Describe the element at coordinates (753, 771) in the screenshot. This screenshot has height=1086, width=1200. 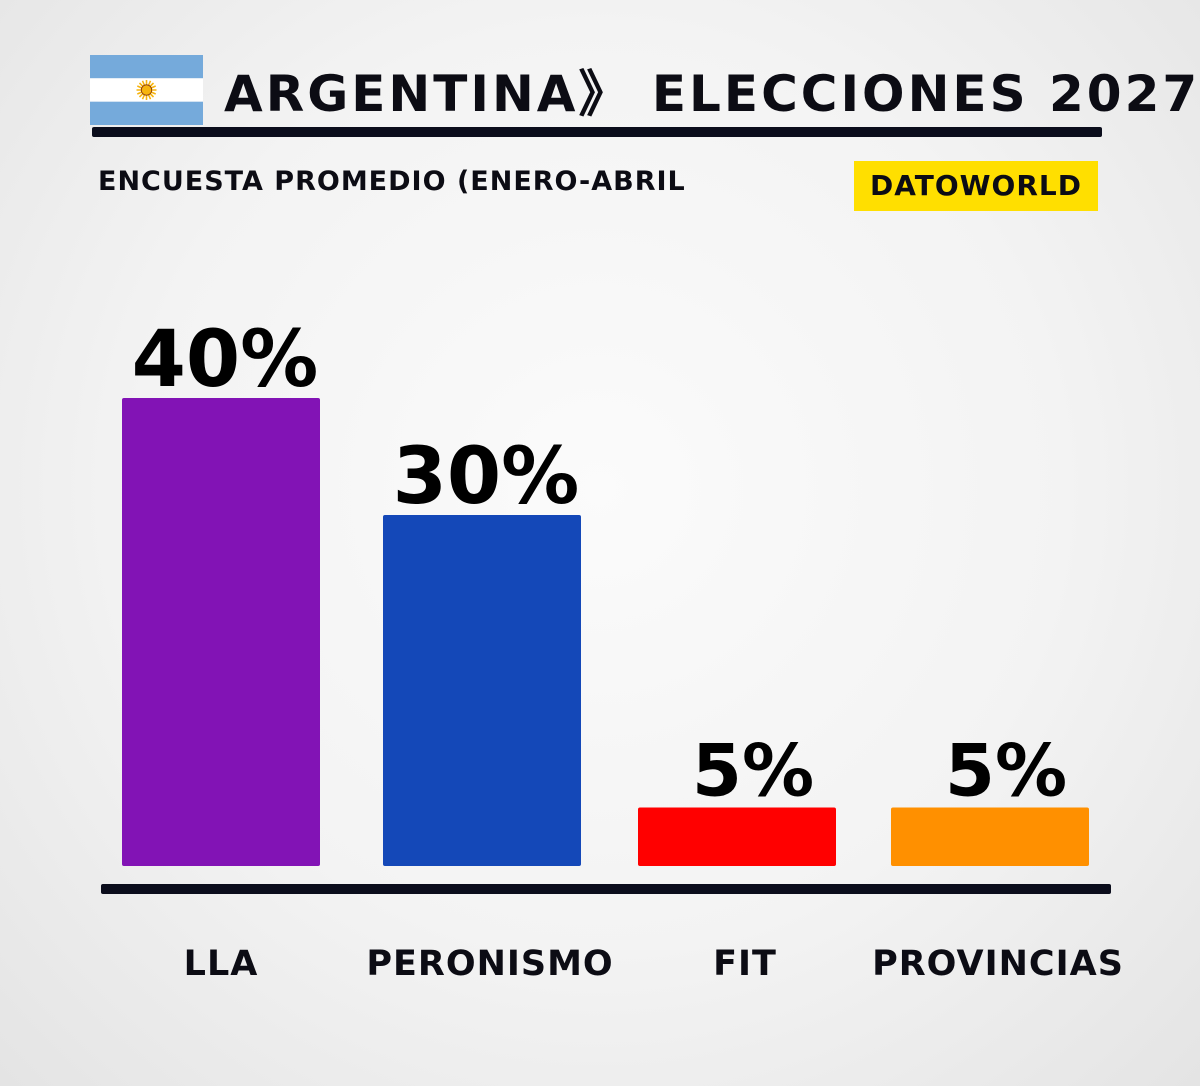
I see `value-label-fit: 5%` at that location.